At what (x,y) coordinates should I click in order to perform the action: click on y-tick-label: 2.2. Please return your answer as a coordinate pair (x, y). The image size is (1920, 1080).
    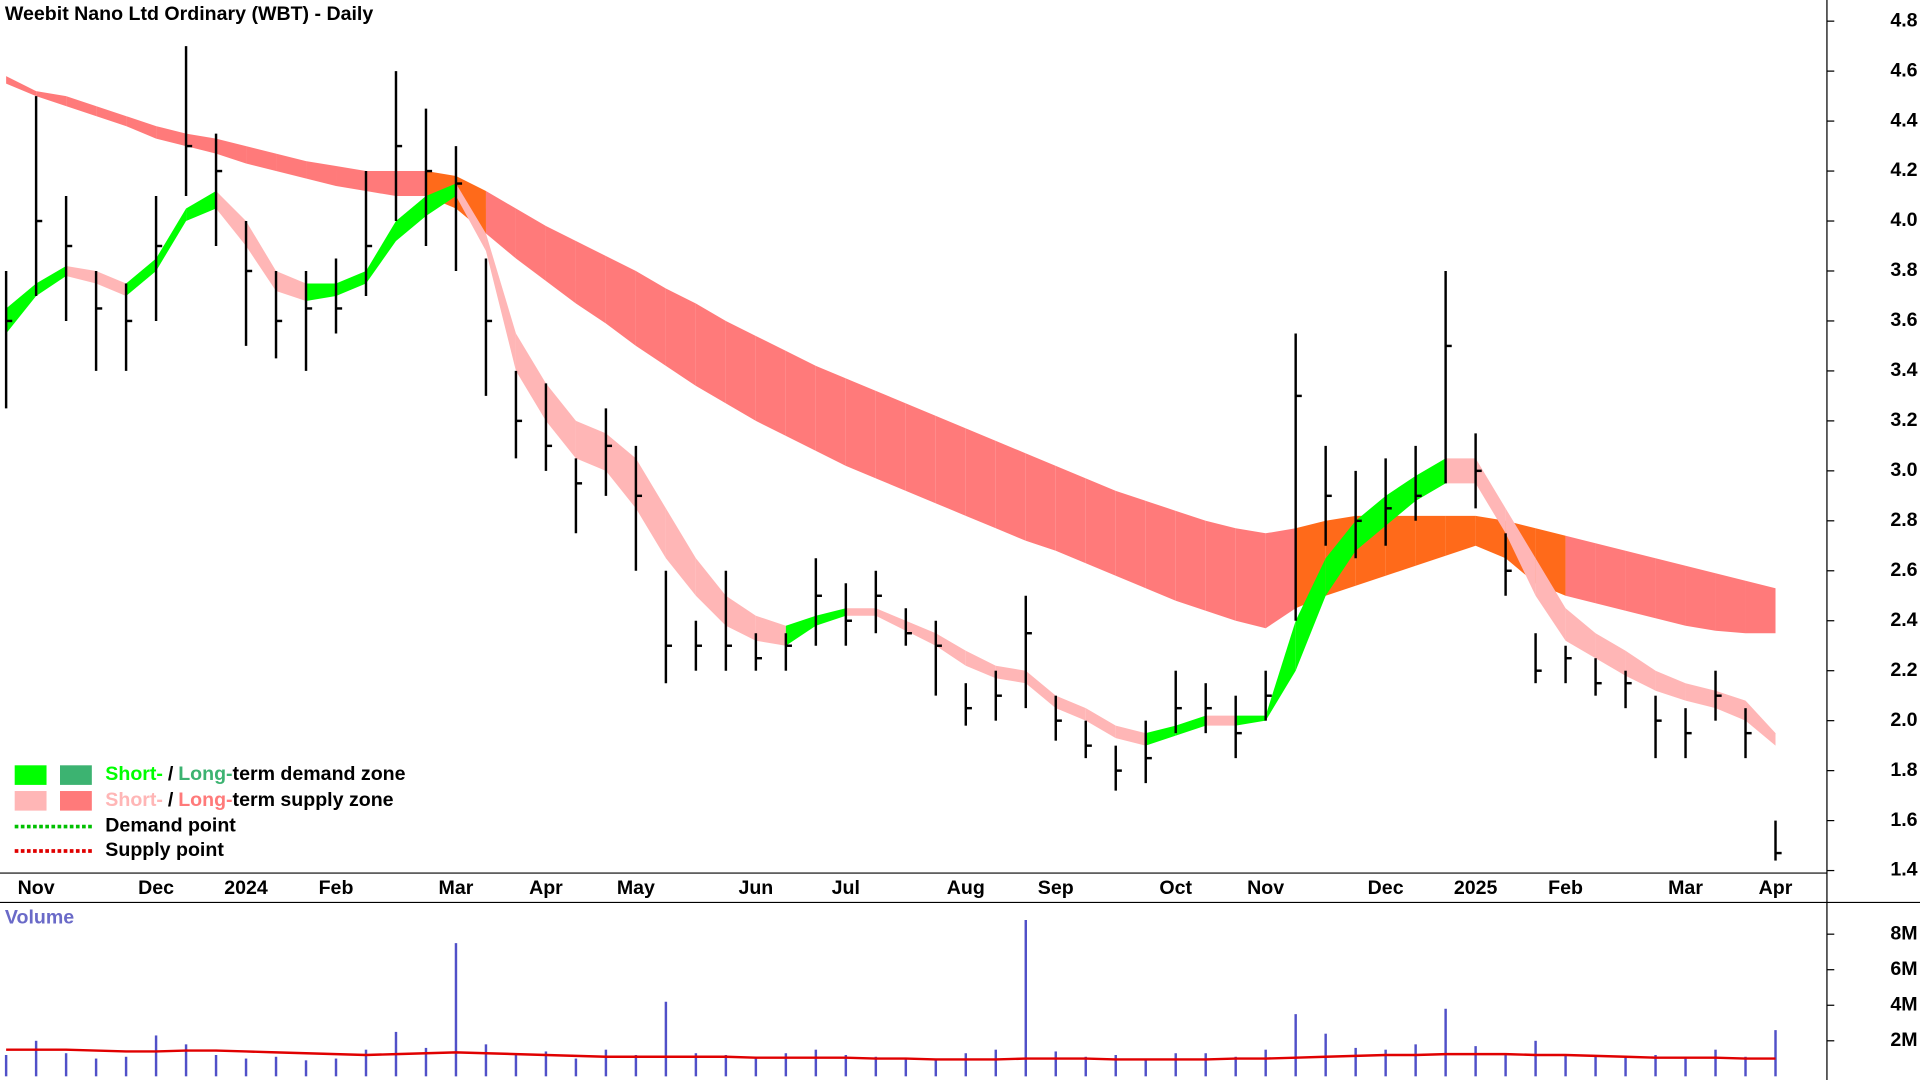
    Looking at the image, I should click on (1903, 670).